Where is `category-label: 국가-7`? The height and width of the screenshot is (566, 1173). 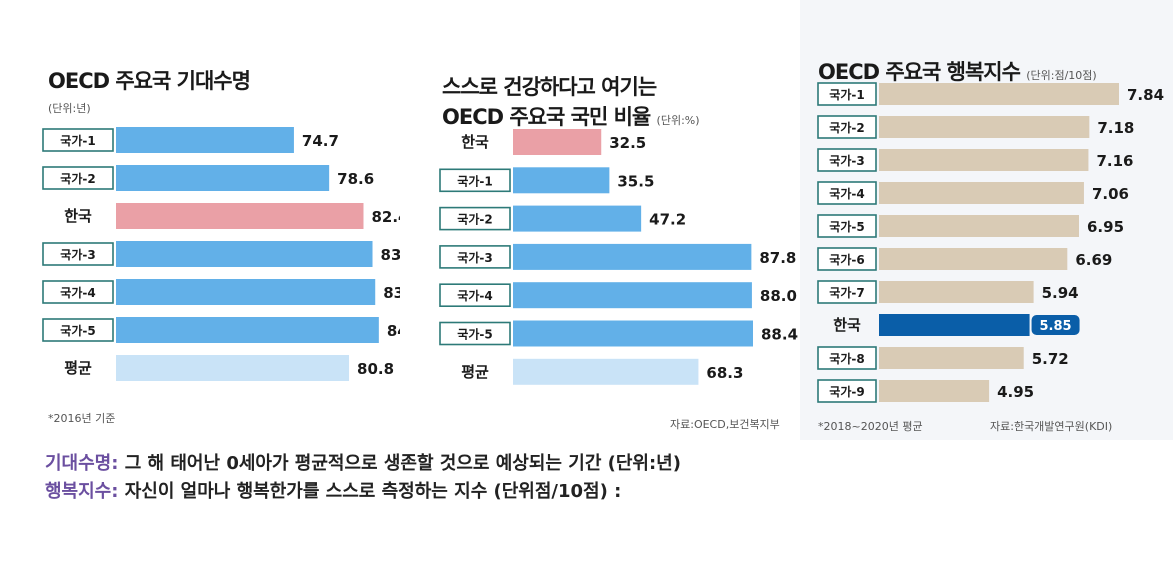
category-label: 국가-7 is located at coordinates (846, 292).